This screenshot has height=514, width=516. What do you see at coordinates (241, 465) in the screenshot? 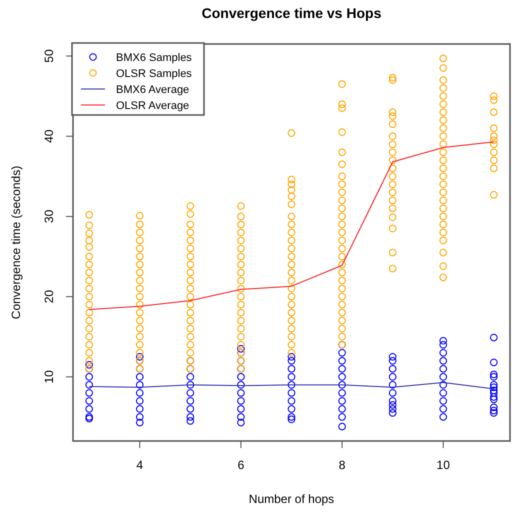
I see `x-tick-label: 6` at bounding box center [241, 465].